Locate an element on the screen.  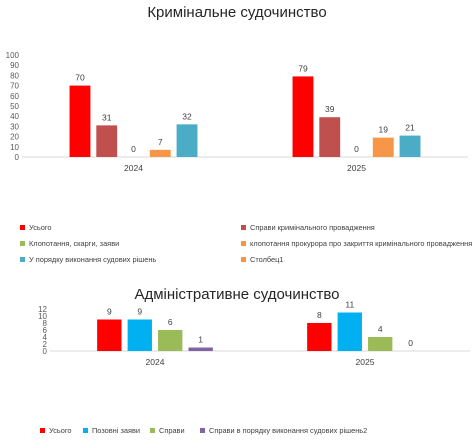
chart-2-category-label: 2025 is located at coordinates (365, 362).